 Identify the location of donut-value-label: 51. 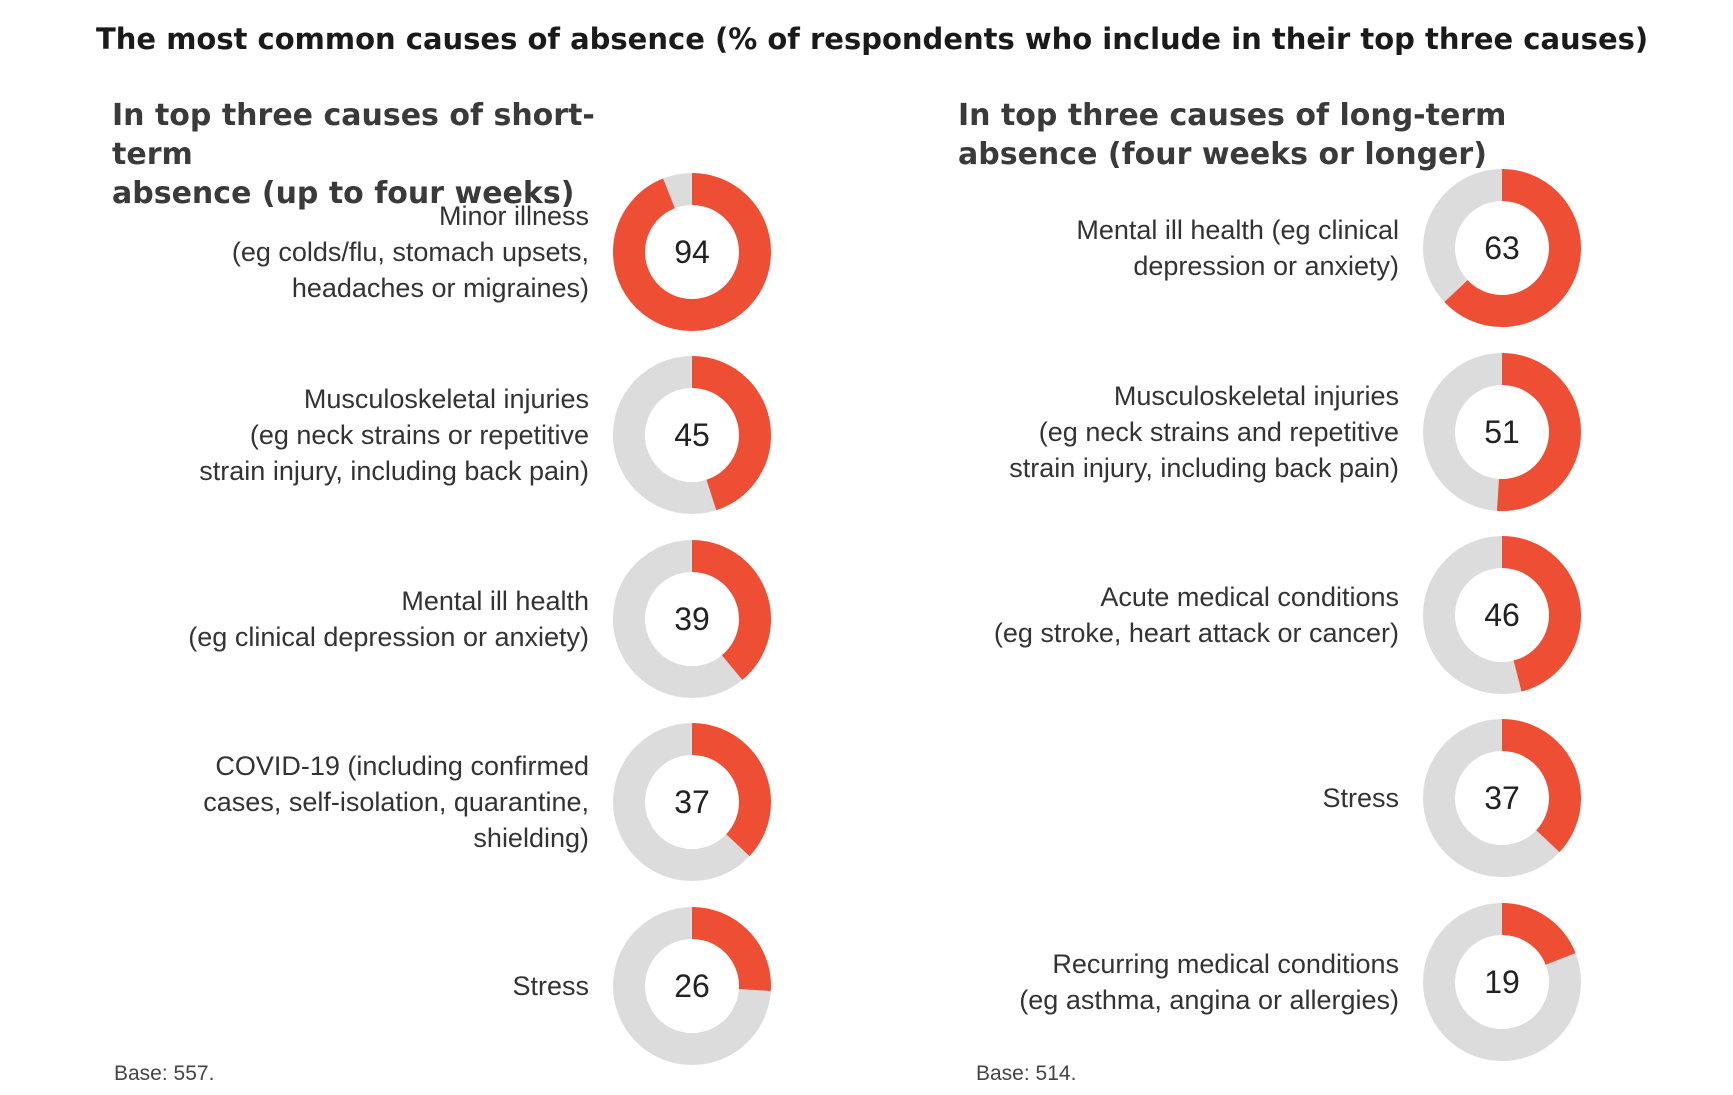
(1502, 431).